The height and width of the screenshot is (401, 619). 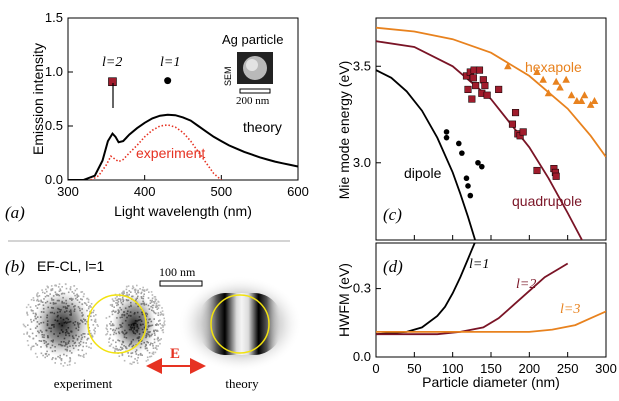 I want to click on inset-scale-bar, so click(x=255, y=91).